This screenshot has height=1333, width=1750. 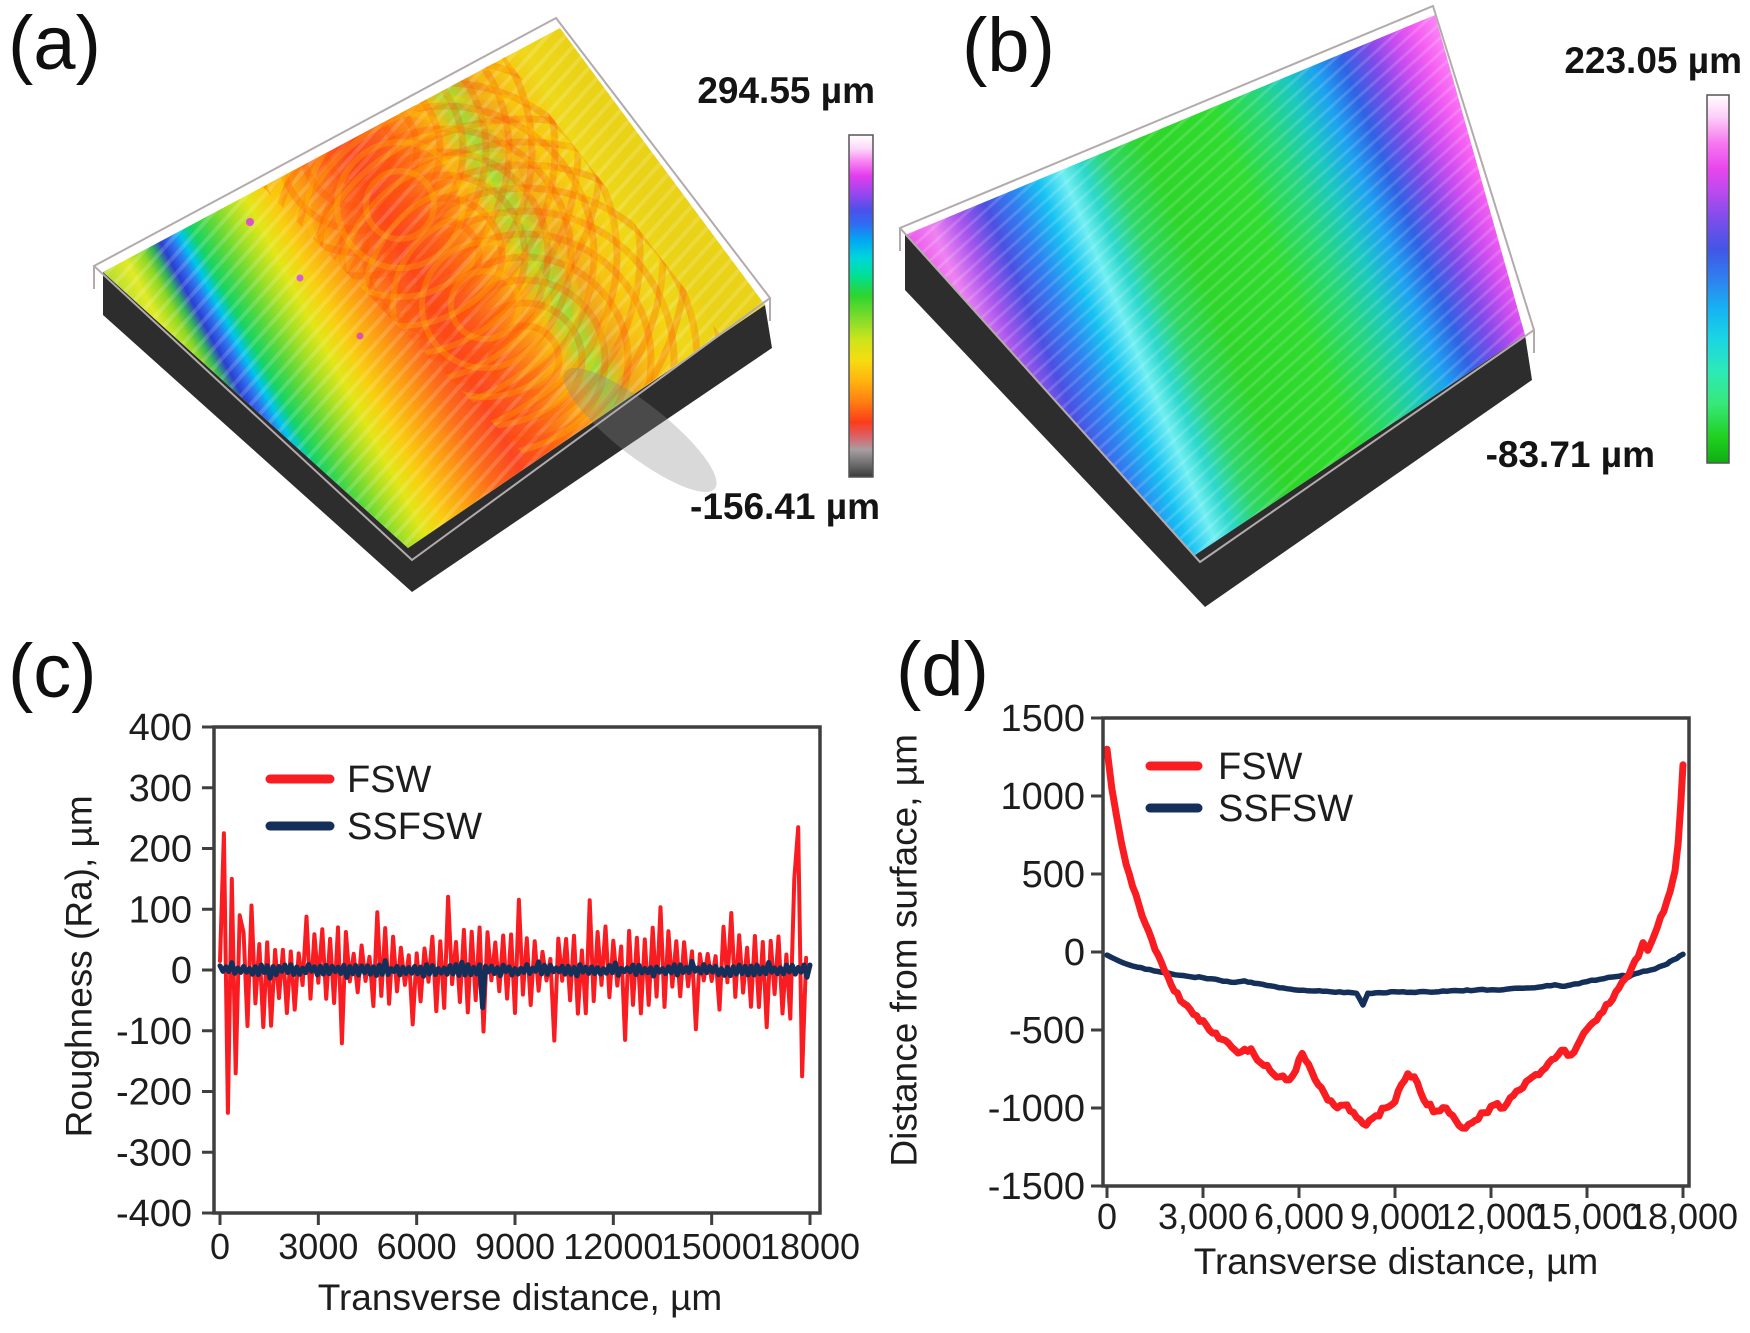 I want to click on chart-c-x-tick-label: 18000, so click(x=810, y=1246).